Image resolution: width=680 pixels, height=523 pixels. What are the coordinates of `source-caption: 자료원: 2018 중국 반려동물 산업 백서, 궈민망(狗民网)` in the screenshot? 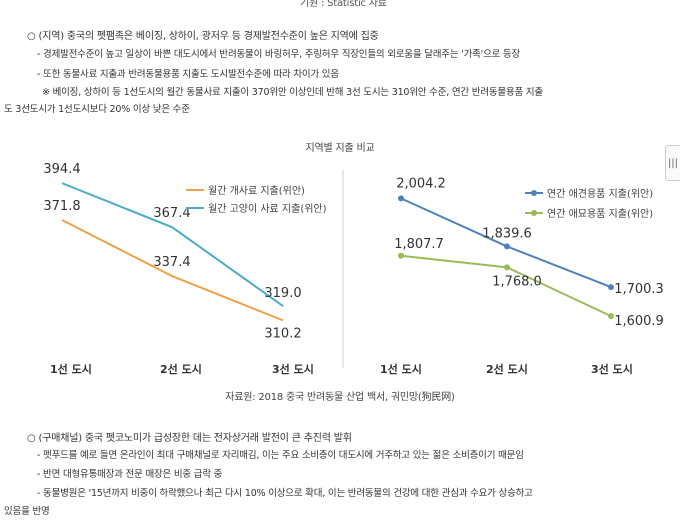 It's located at (340, 397).